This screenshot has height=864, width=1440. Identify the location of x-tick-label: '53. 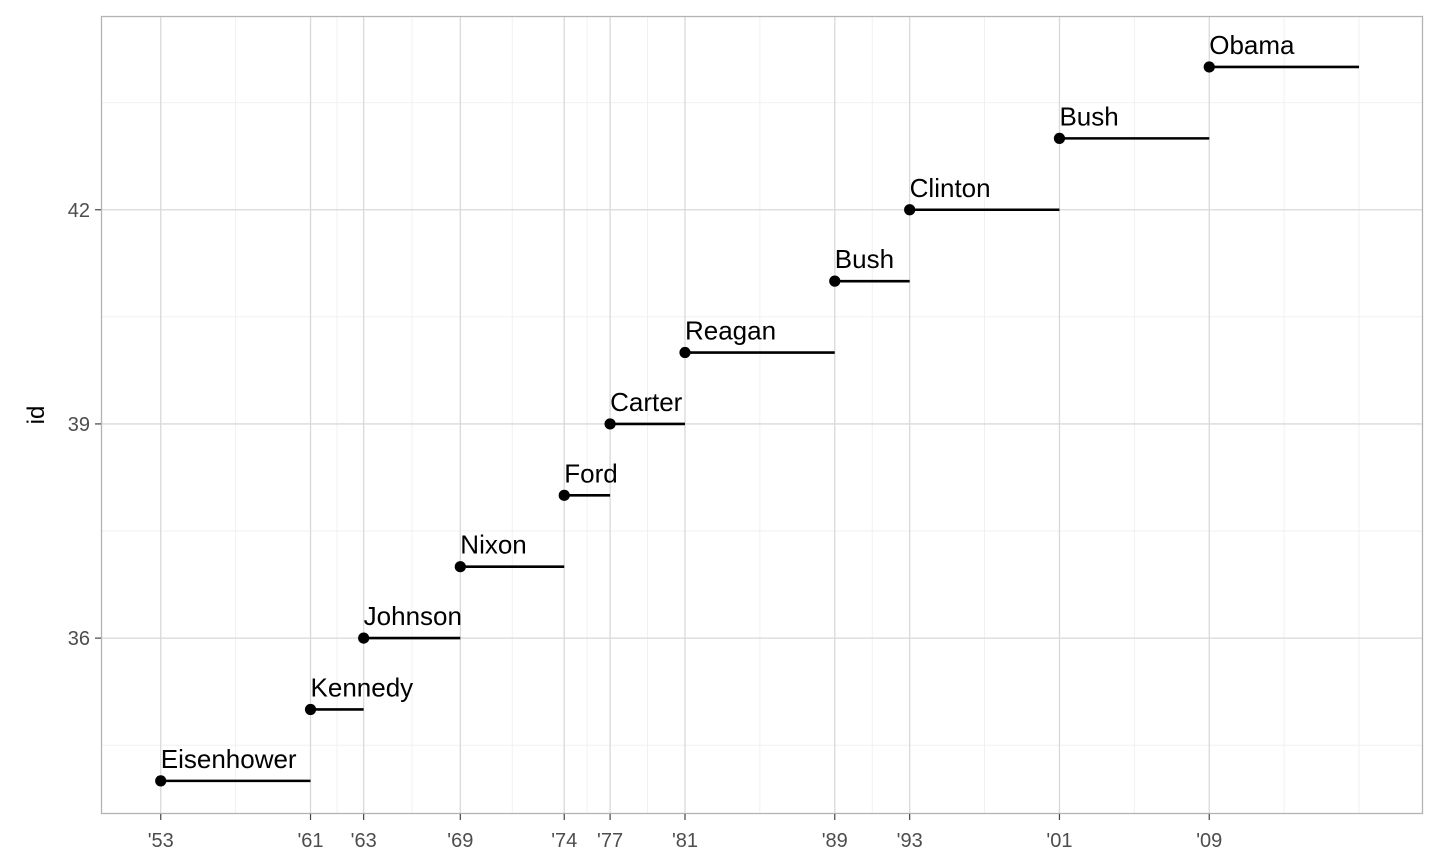
(161, 841).